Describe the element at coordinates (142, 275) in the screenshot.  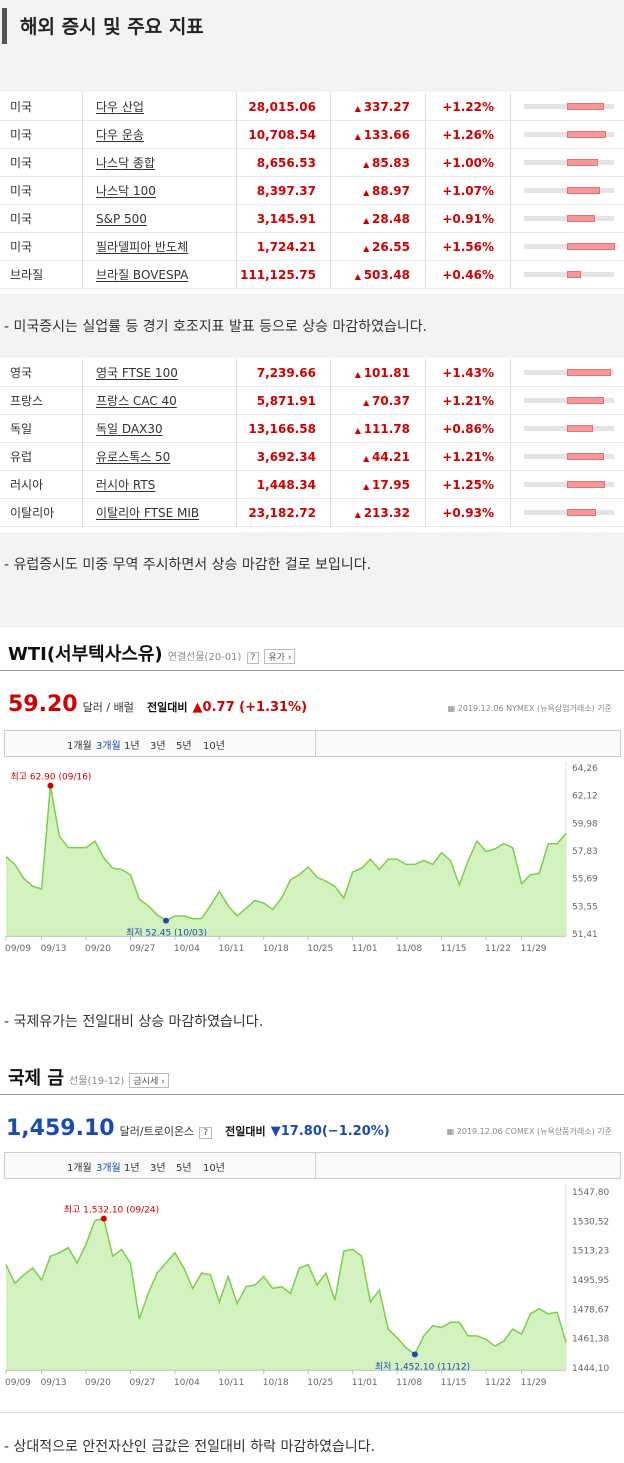
I see `index-name-link: 브라질 BOVESPA` at that location.